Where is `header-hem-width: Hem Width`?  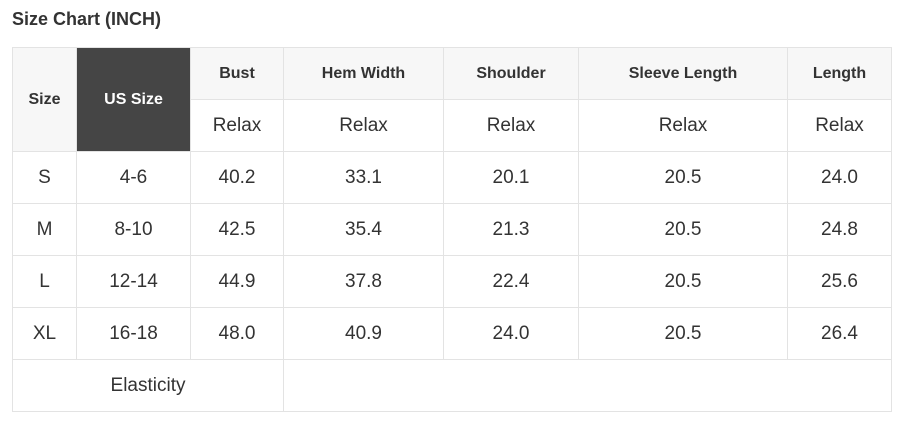
header-hem-width: Hem Width is located at coordinates (363, 73).